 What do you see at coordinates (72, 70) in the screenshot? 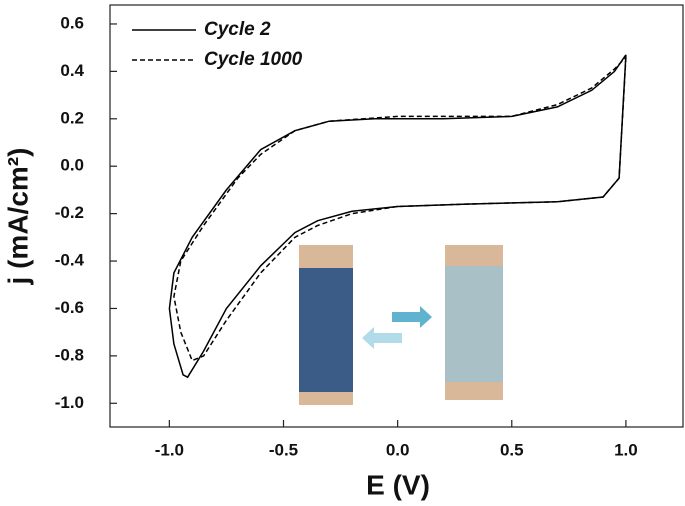
I see `y-tick-label: 0.4` at bounding box center [72, 70].